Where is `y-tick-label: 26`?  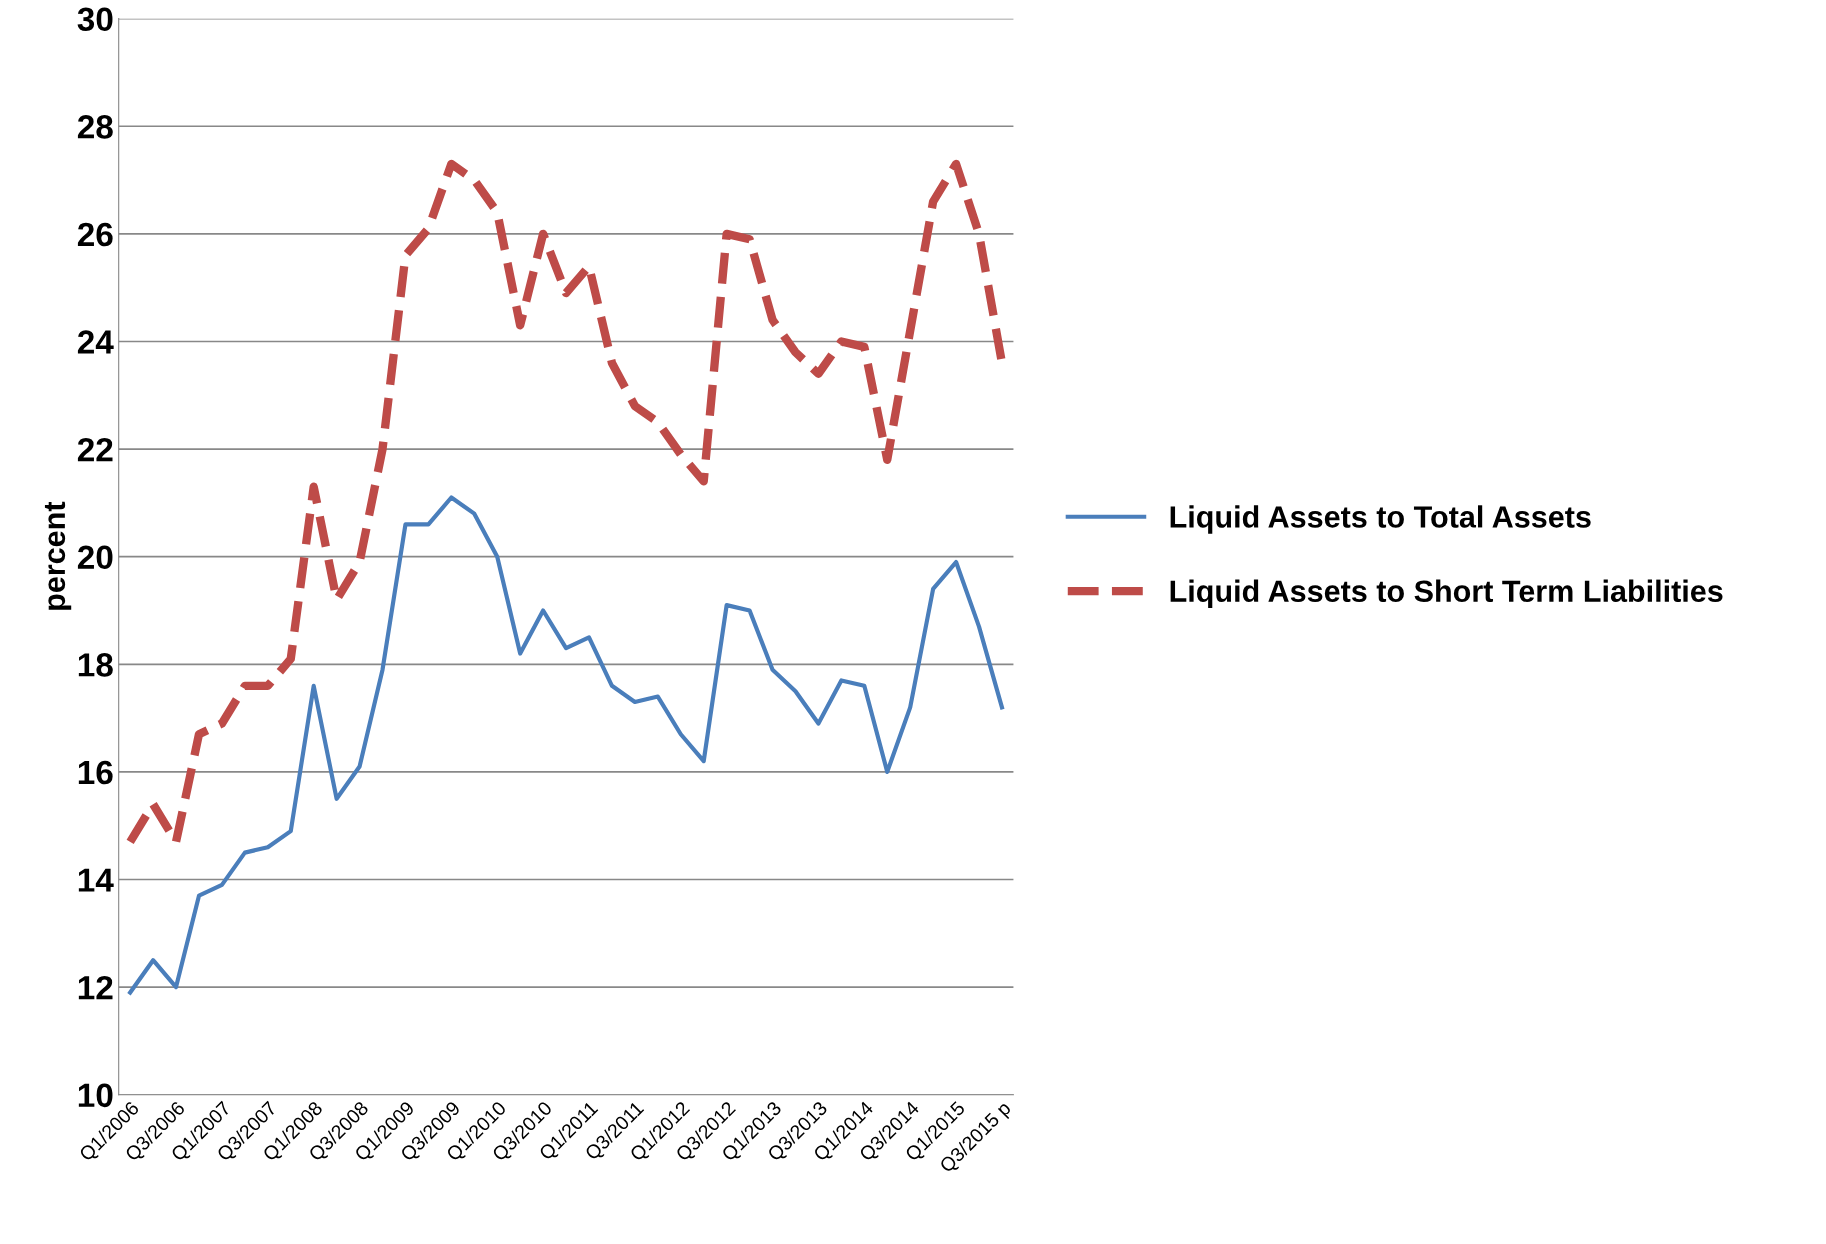 y-tick-label: 26 is located at coordinates (95, 234).